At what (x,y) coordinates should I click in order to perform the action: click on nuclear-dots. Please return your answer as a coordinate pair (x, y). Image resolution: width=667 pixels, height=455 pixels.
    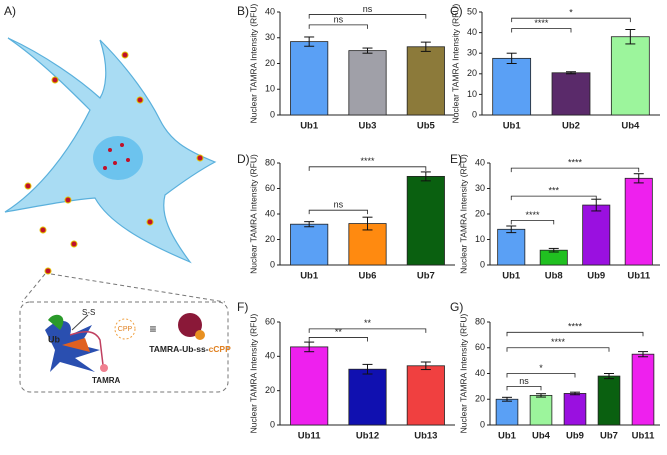
    Looking at the image, I should click on (116, 156).